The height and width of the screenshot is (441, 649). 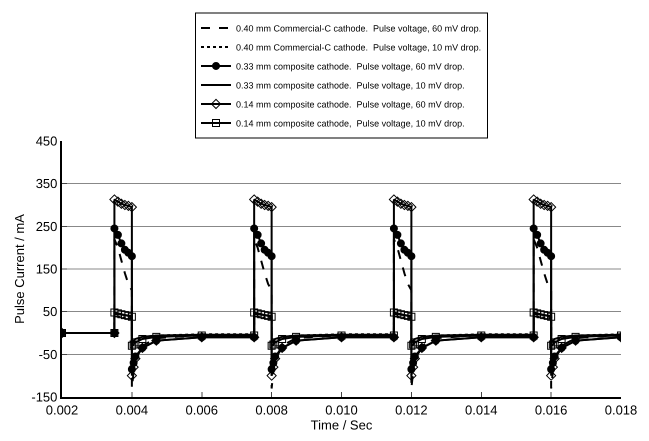 What do you see at coordinates (19, 269) in the screenshot?
I see `y-axis-title: Pulse Current / mA` at bounding box center [19, 269].